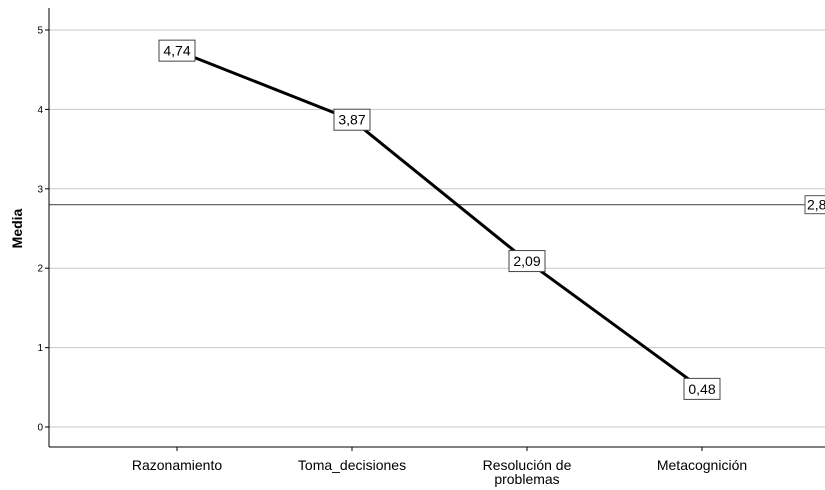 This screenshot has width=825, height=490. Describe the element at coordinates (177, 465) in the screenshot. I see `x-tick-label: Razonamiento` at that location.